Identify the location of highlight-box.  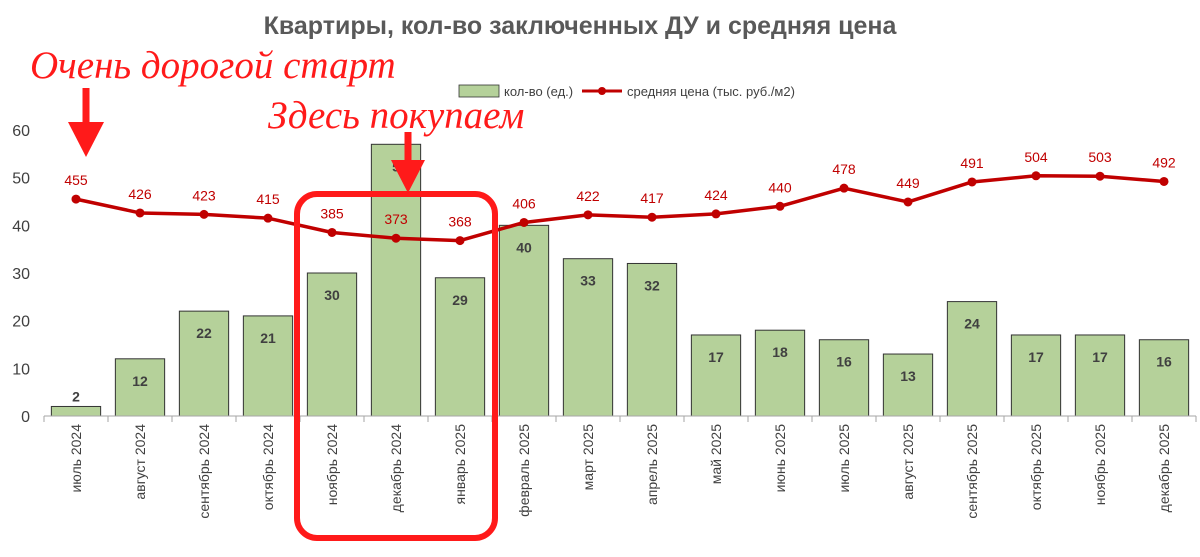
(396, 366).